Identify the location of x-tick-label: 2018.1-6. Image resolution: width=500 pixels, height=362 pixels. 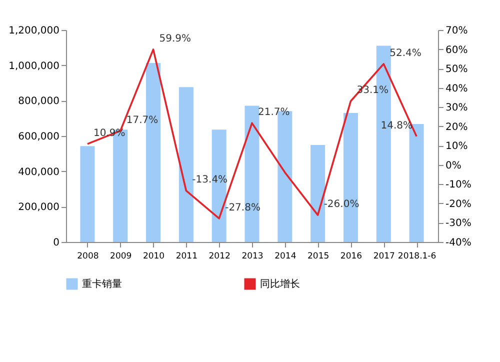
(417, 257).